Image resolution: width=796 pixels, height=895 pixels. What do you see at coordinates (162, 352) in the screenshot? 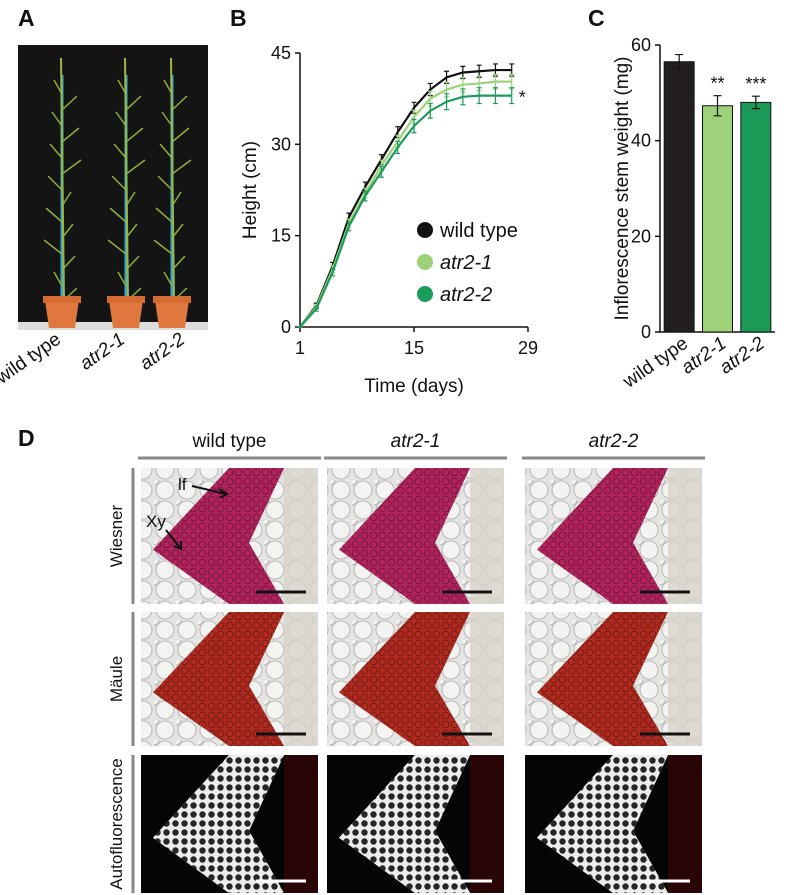
I see `plant-label: atr2-2` at bounding box center [162, 352].